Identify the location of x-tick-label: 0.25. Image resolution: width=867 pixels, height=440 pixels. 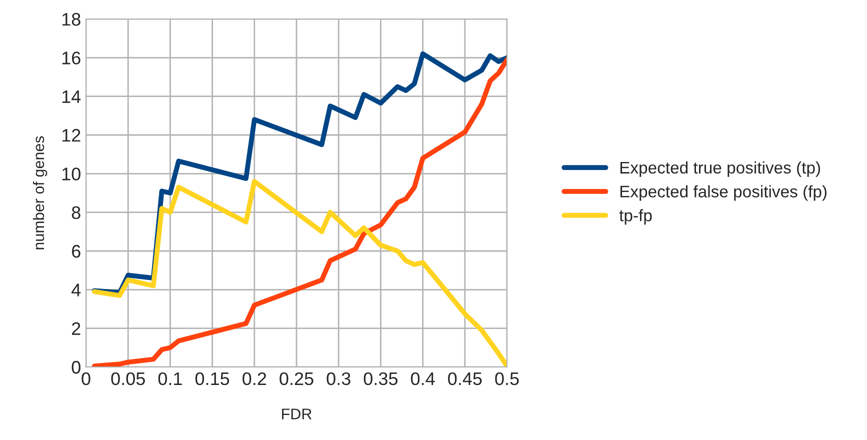
(297, 379).